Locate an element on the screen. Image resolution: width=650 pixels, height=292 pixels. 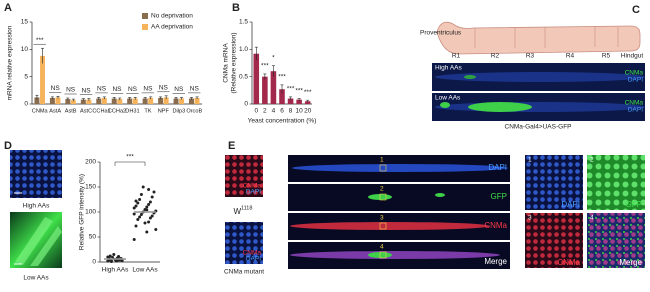
x-tick-label: OrcoB is located at coordinates (194, 111).